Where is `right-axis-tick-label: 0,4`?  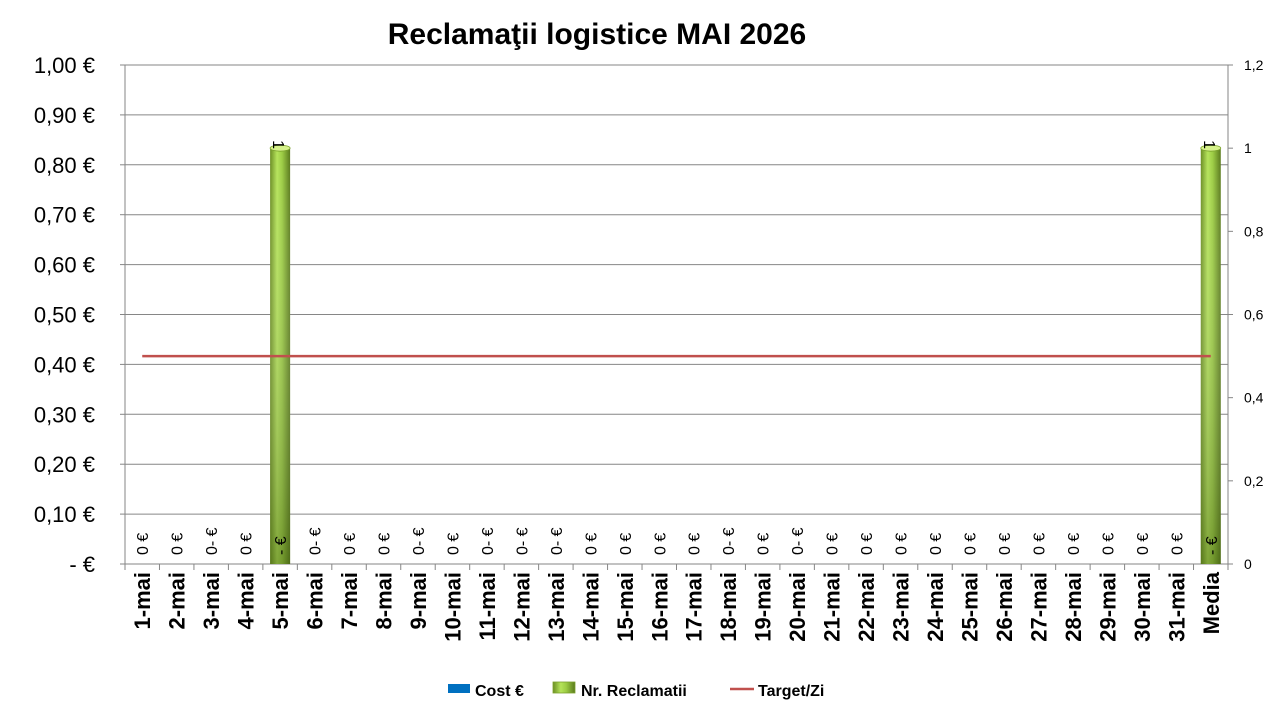
right-axis-tick-label: 0,4 is located at coordinates (1254, 398).